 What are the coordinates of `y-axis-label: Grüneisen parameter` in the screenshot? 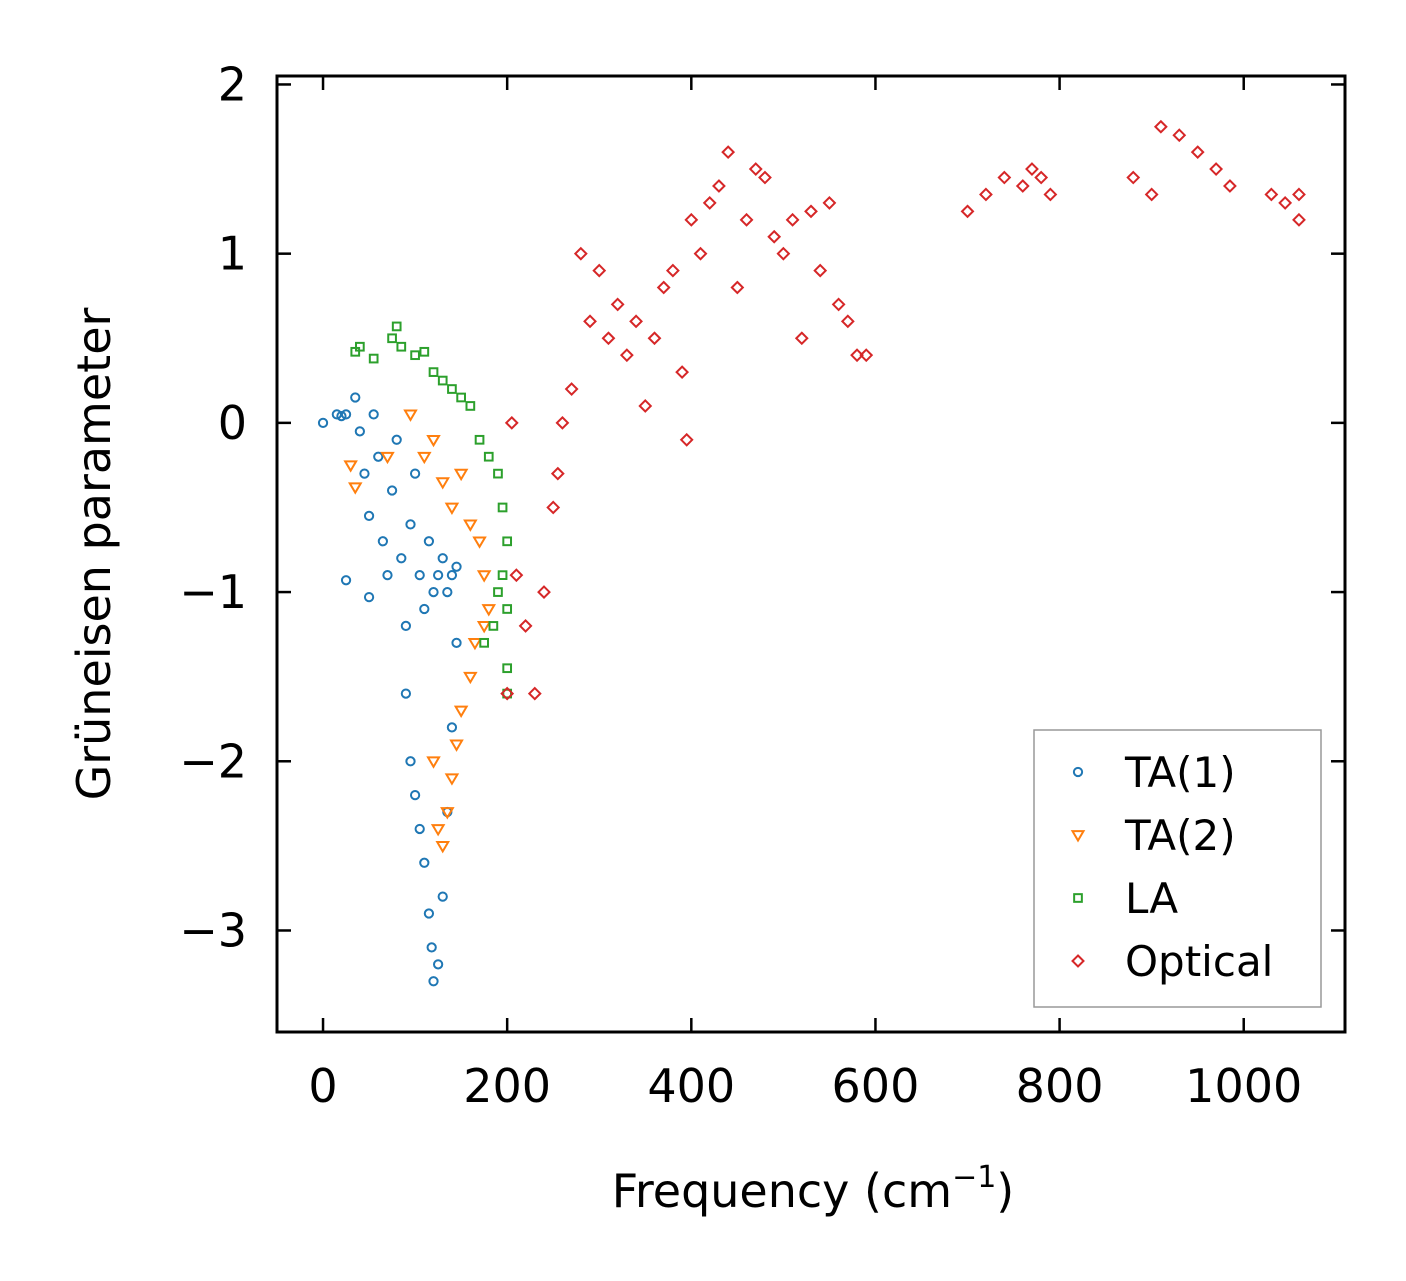 It's located at (94, 553).